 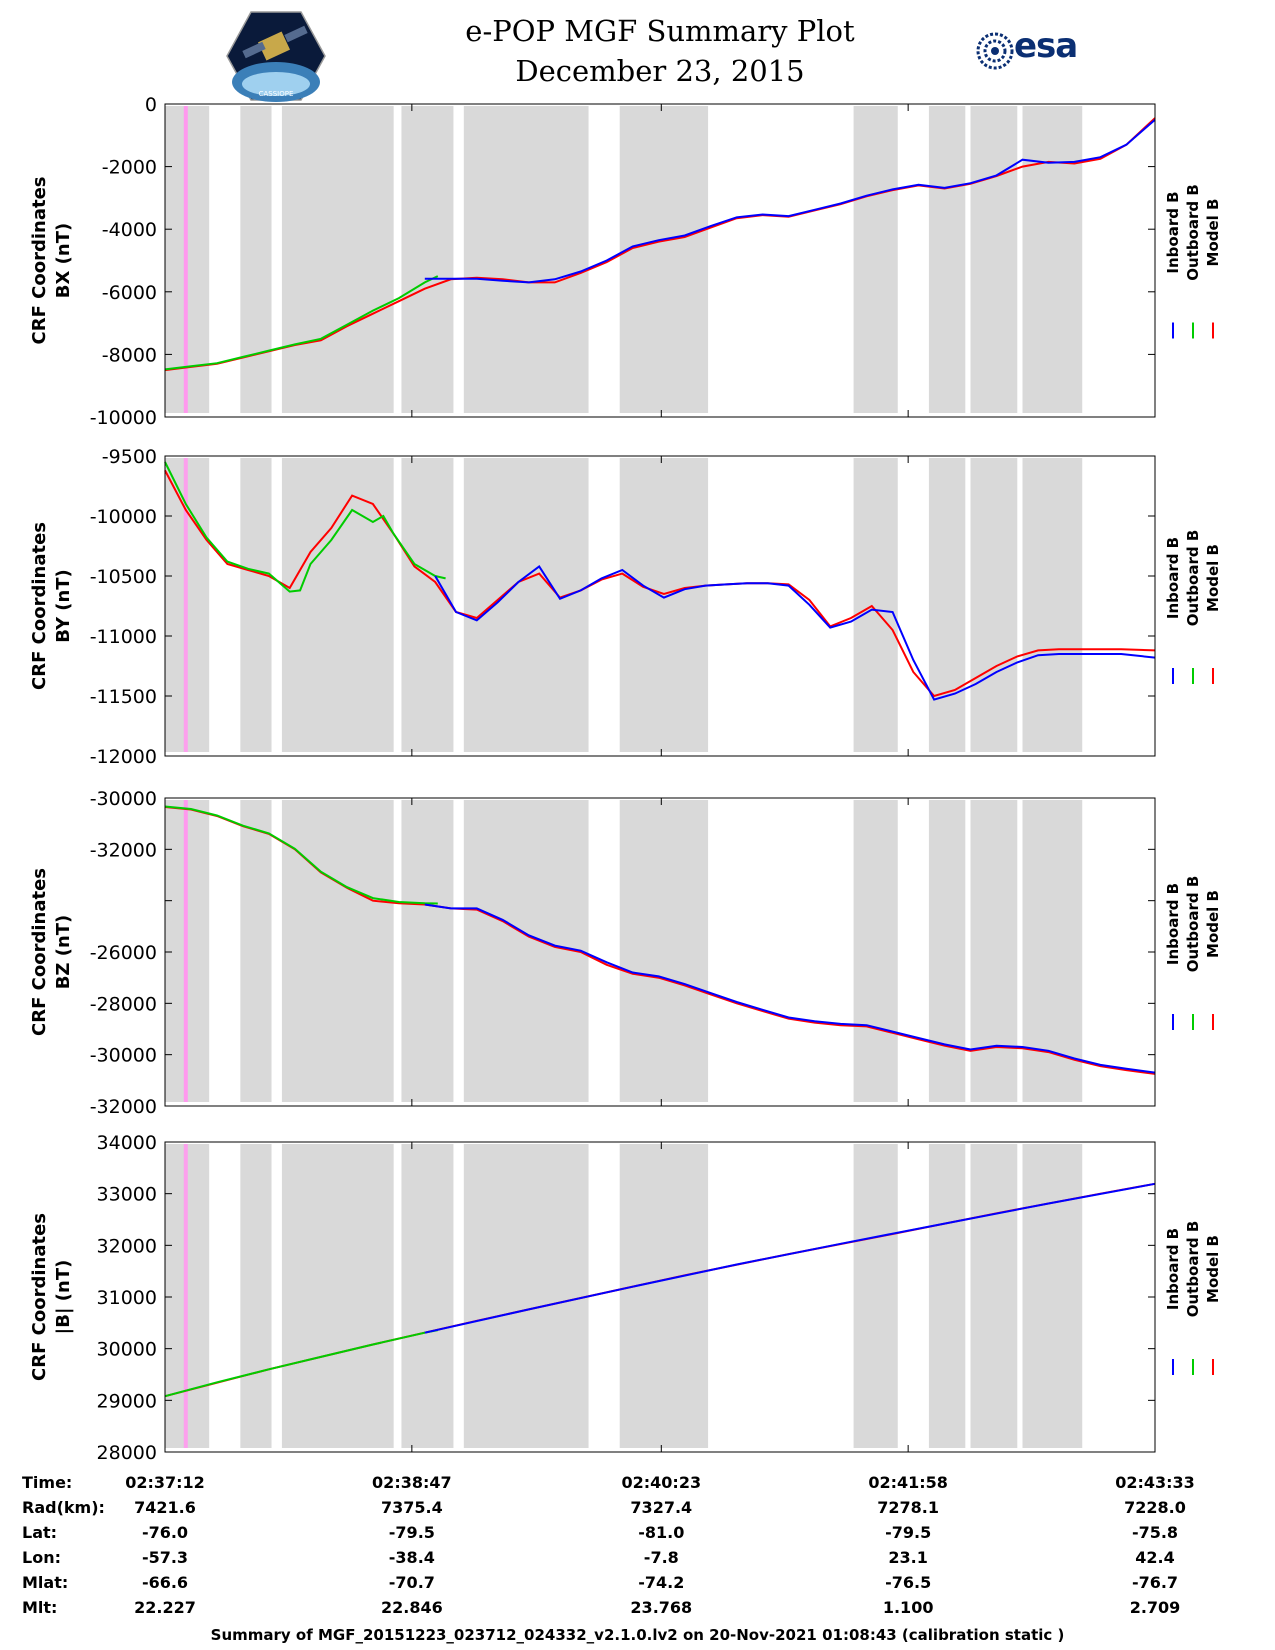 I want to click on table-cell: -38.4, so click(x=412, y=1557).